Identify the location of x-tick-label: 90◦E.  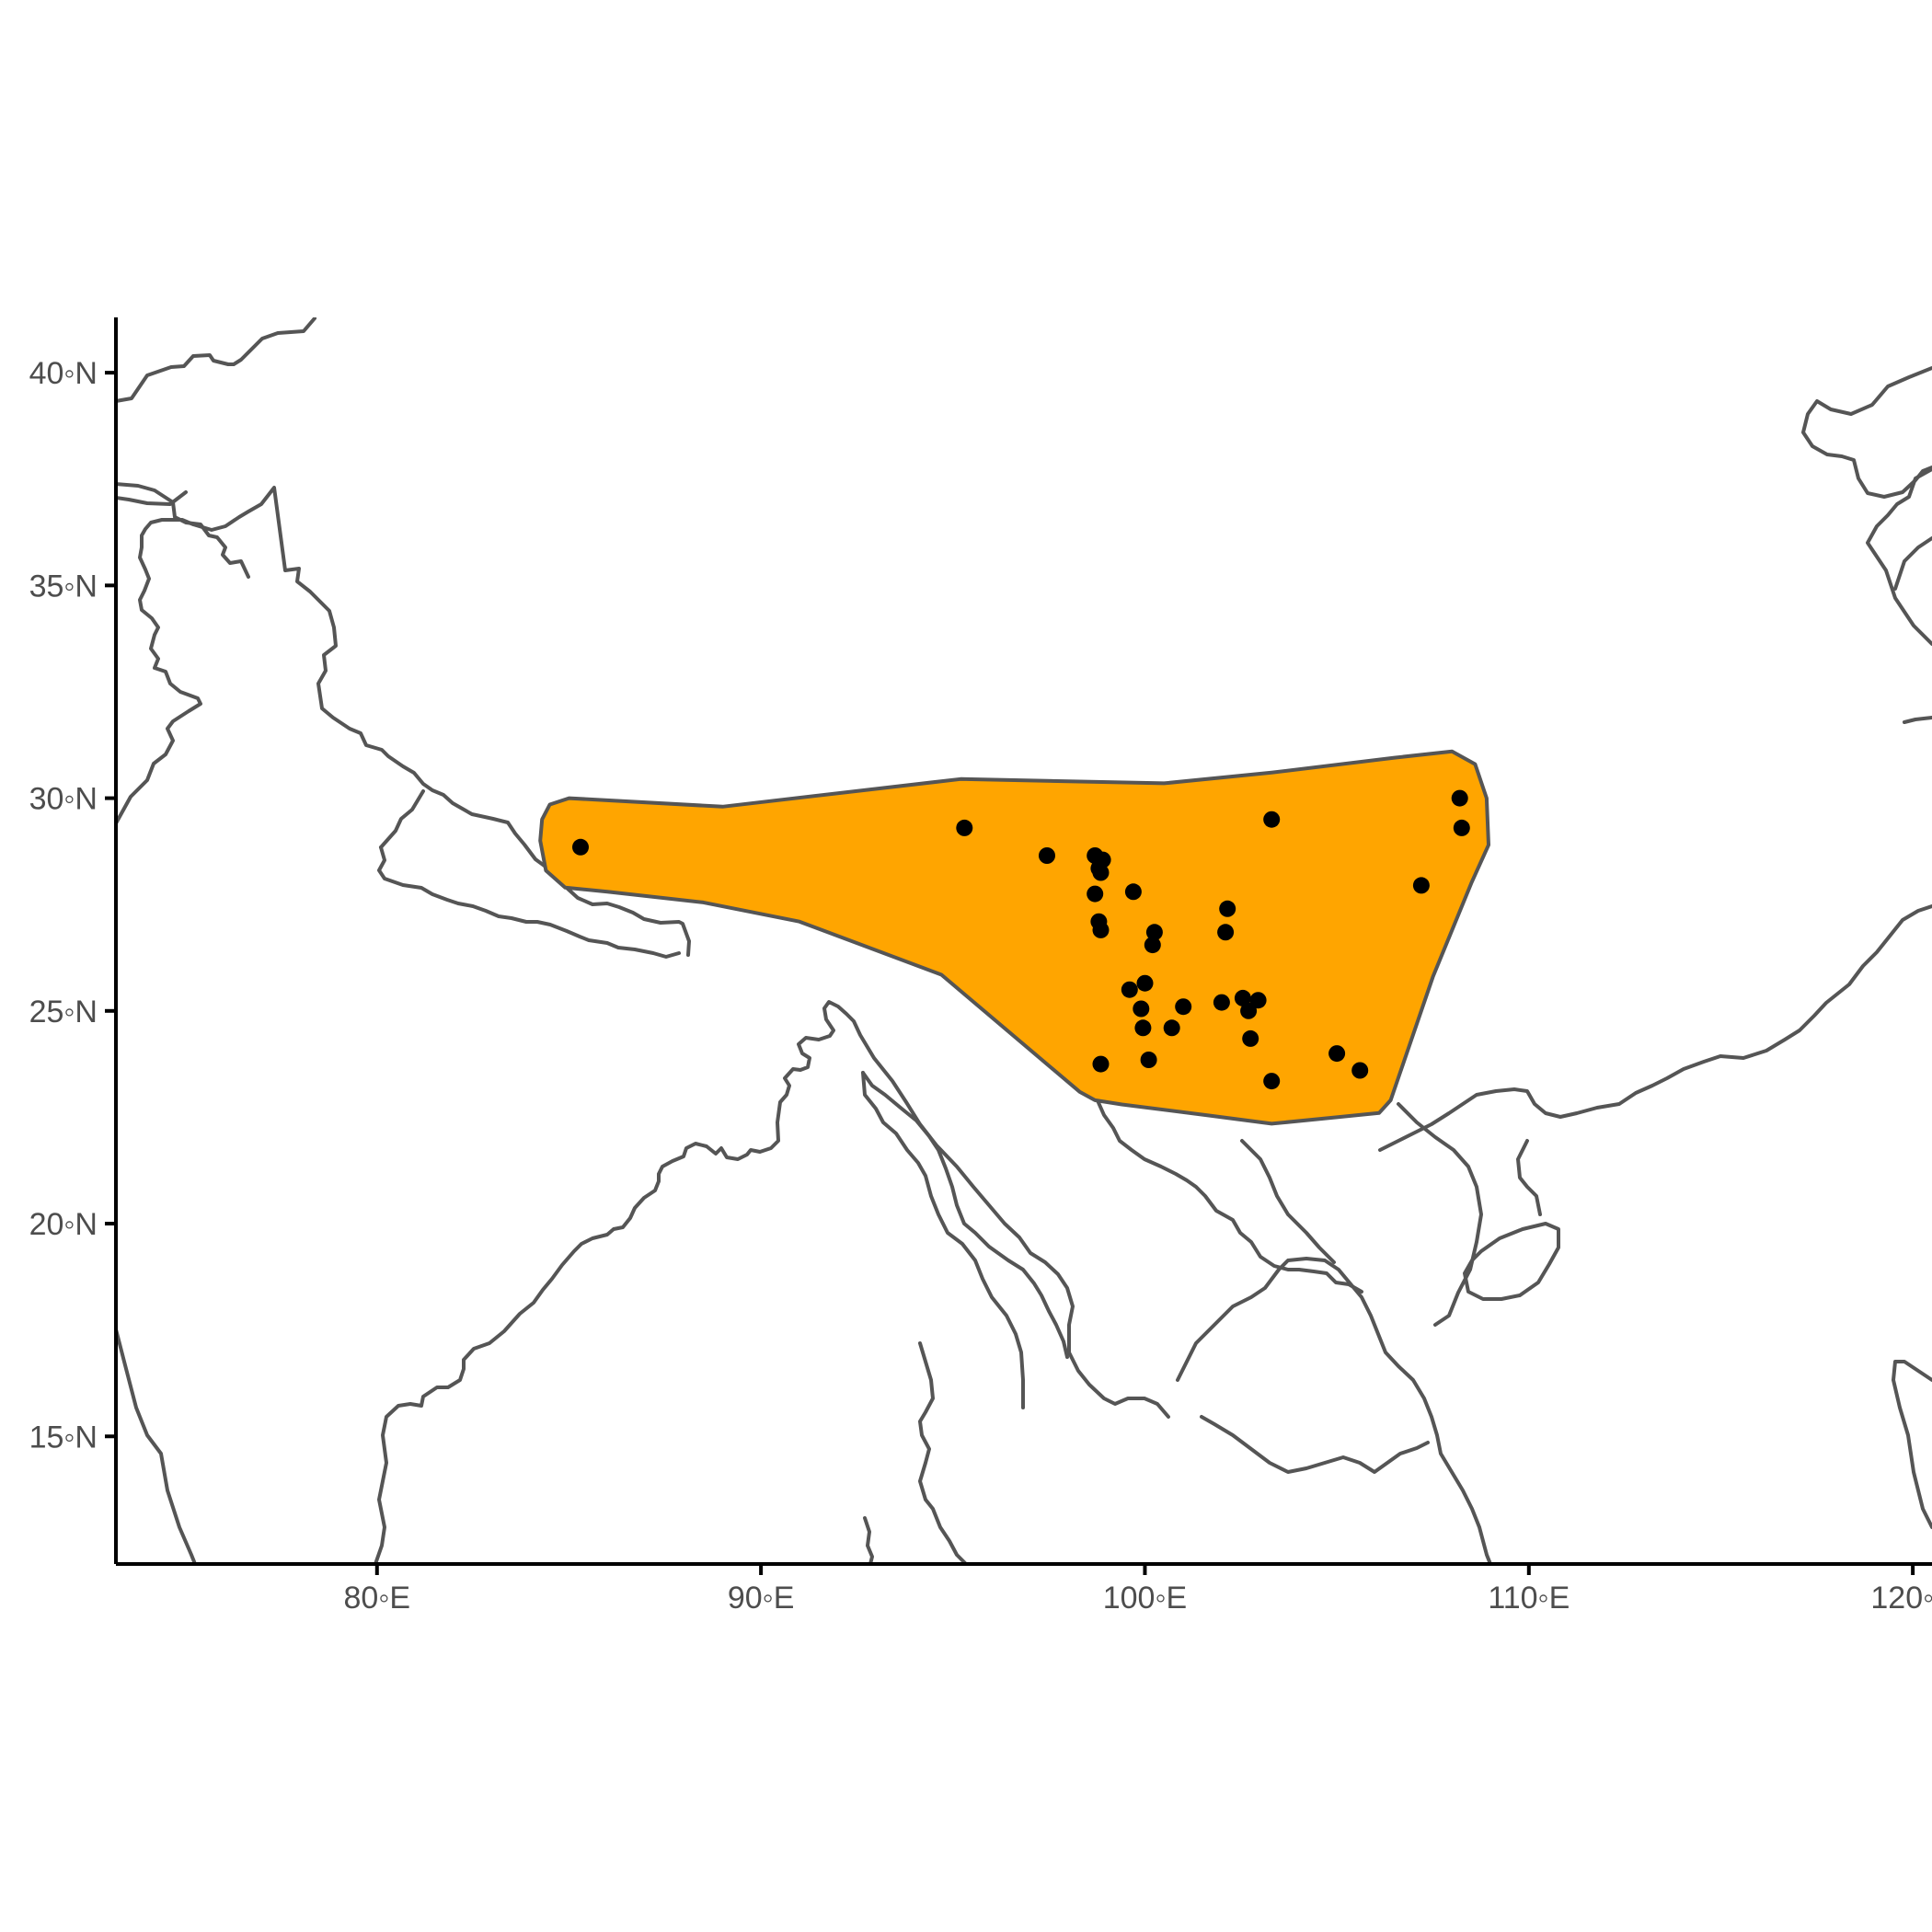
(761, 1598).